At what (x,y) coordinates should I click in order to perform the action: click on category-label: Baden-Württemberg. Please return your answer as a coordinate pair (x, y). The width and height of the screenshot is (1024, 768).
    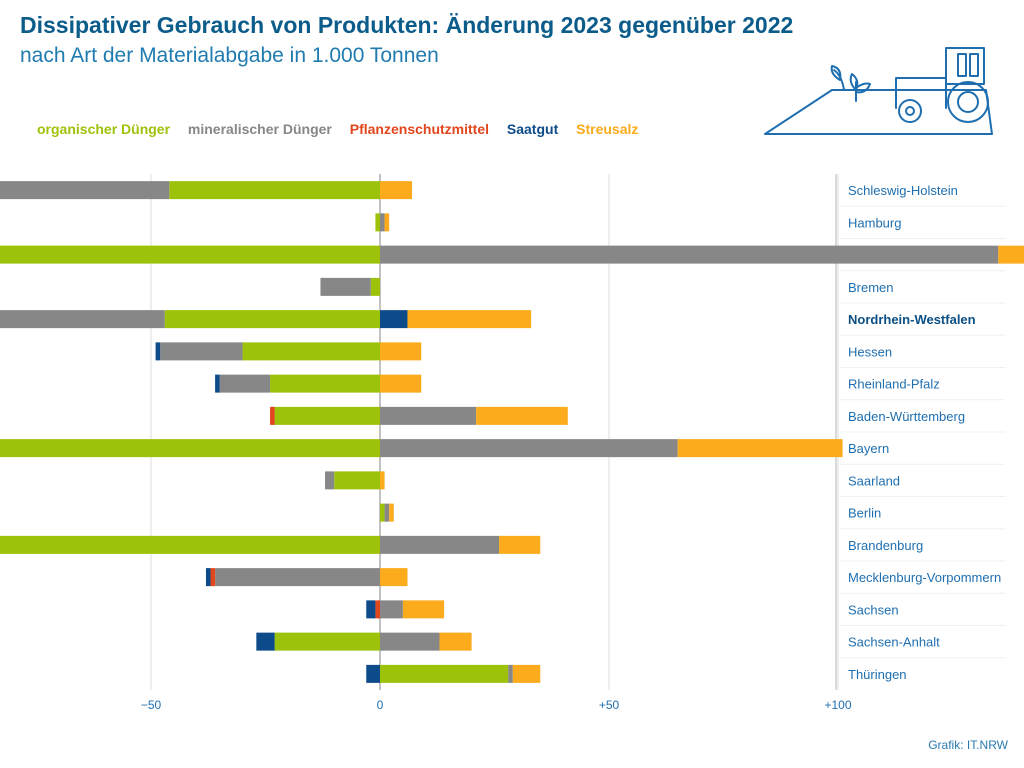
    Looking at the image, I should click on (906, 416).